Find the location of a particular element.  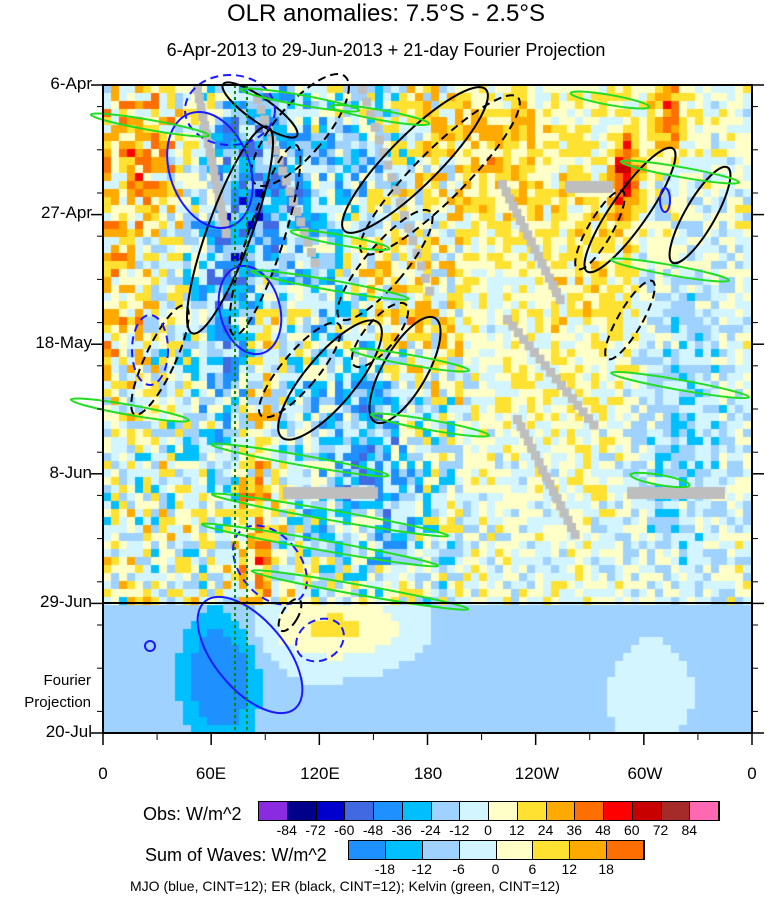

chart-title: OLR anomalies: 7.5°S - 2.5°S is located at coordinates (385, 13).